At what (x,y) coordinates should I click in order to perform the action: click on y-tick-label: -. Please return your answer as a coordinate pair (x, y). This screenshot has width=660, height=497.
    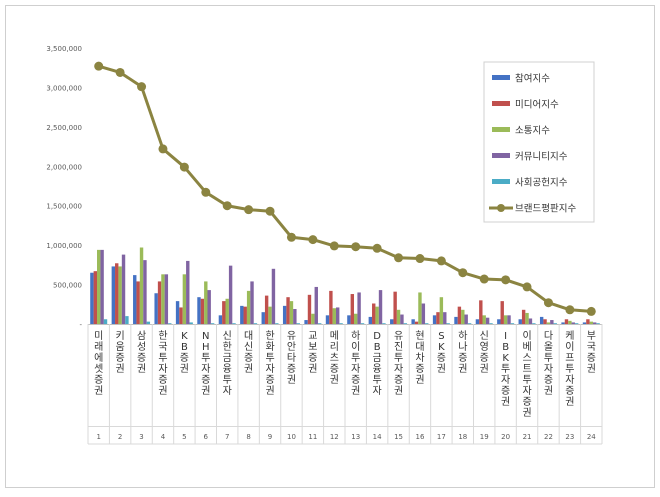
    Looking at the image, I should click on (80, 325).